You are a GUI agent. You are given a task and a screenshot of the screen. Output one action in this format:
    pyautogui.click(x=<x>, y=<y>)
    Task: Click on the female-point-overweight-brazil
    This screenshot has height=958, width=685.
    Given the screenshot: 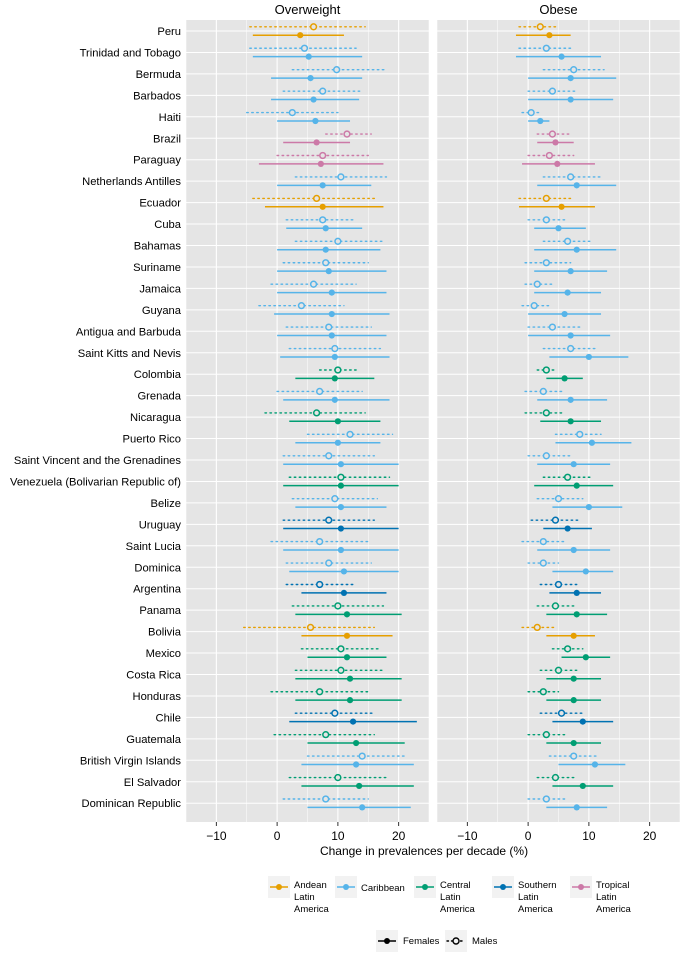 What is the action you would take?
    pyautogui.click(x=316, y=142)
    